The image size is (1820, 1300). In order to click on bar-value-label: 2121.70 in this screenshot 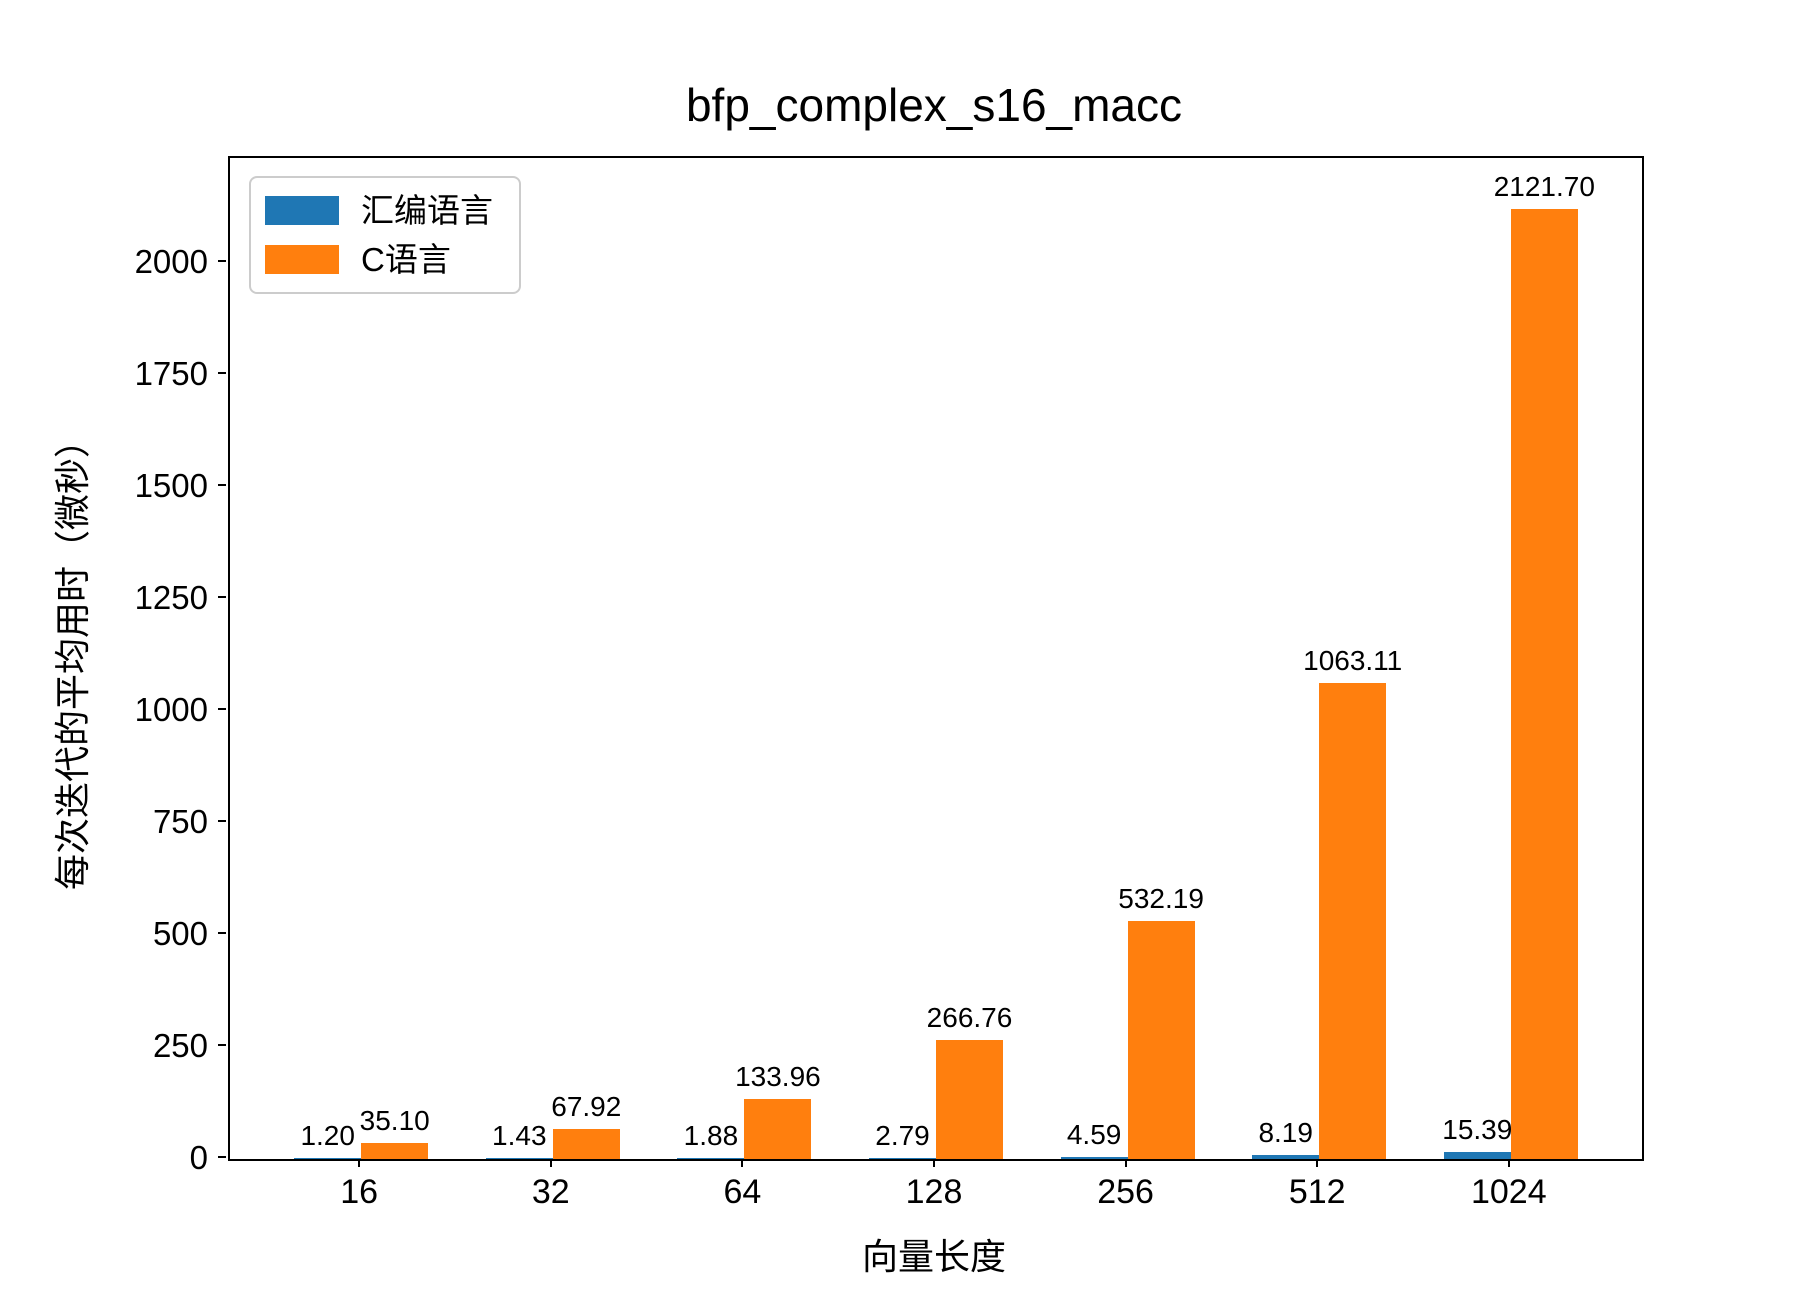, I will do `click(1544, 186)`.